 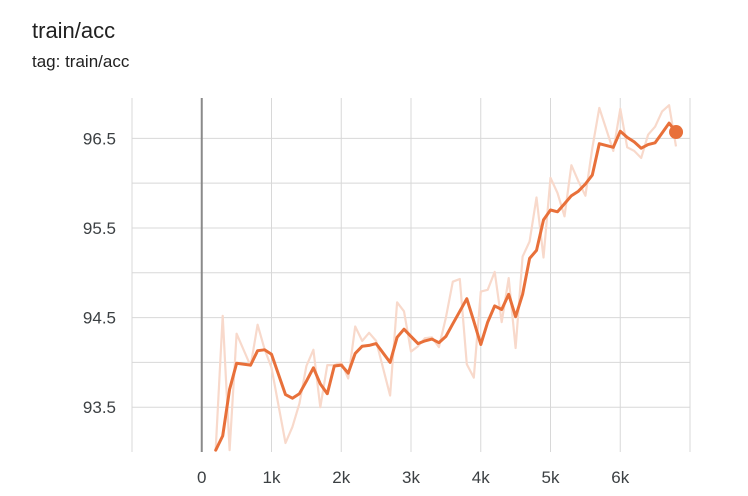 I want to click on x-tick-label: 4k, so click(x=481, y=477).